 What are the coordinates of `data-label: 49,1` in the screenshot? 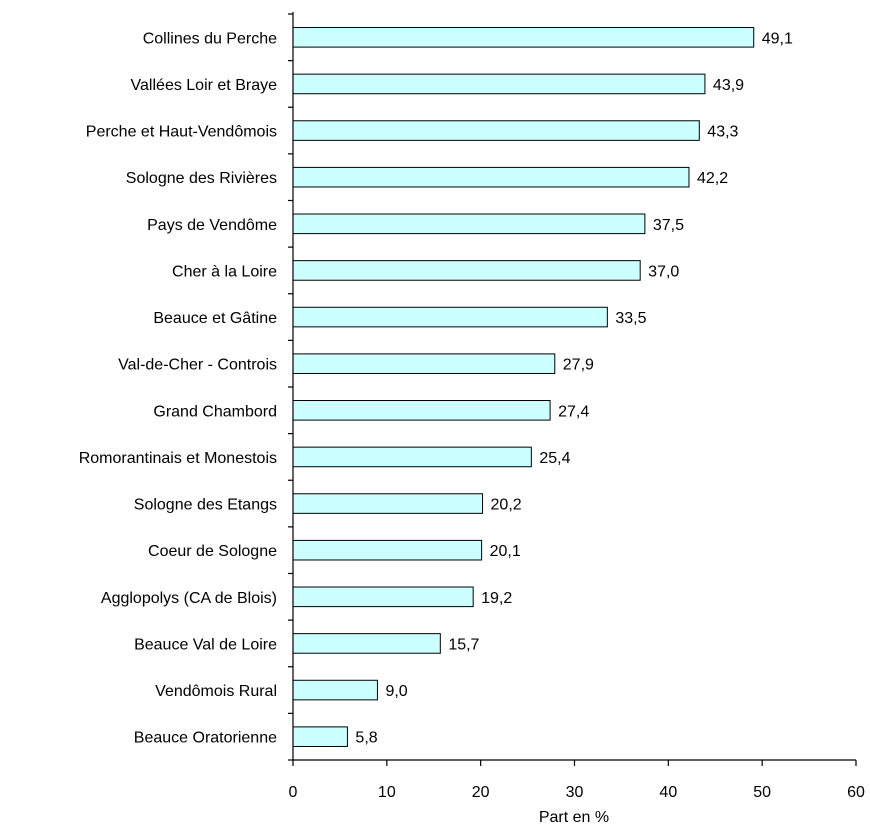 It's located at (777, 38).